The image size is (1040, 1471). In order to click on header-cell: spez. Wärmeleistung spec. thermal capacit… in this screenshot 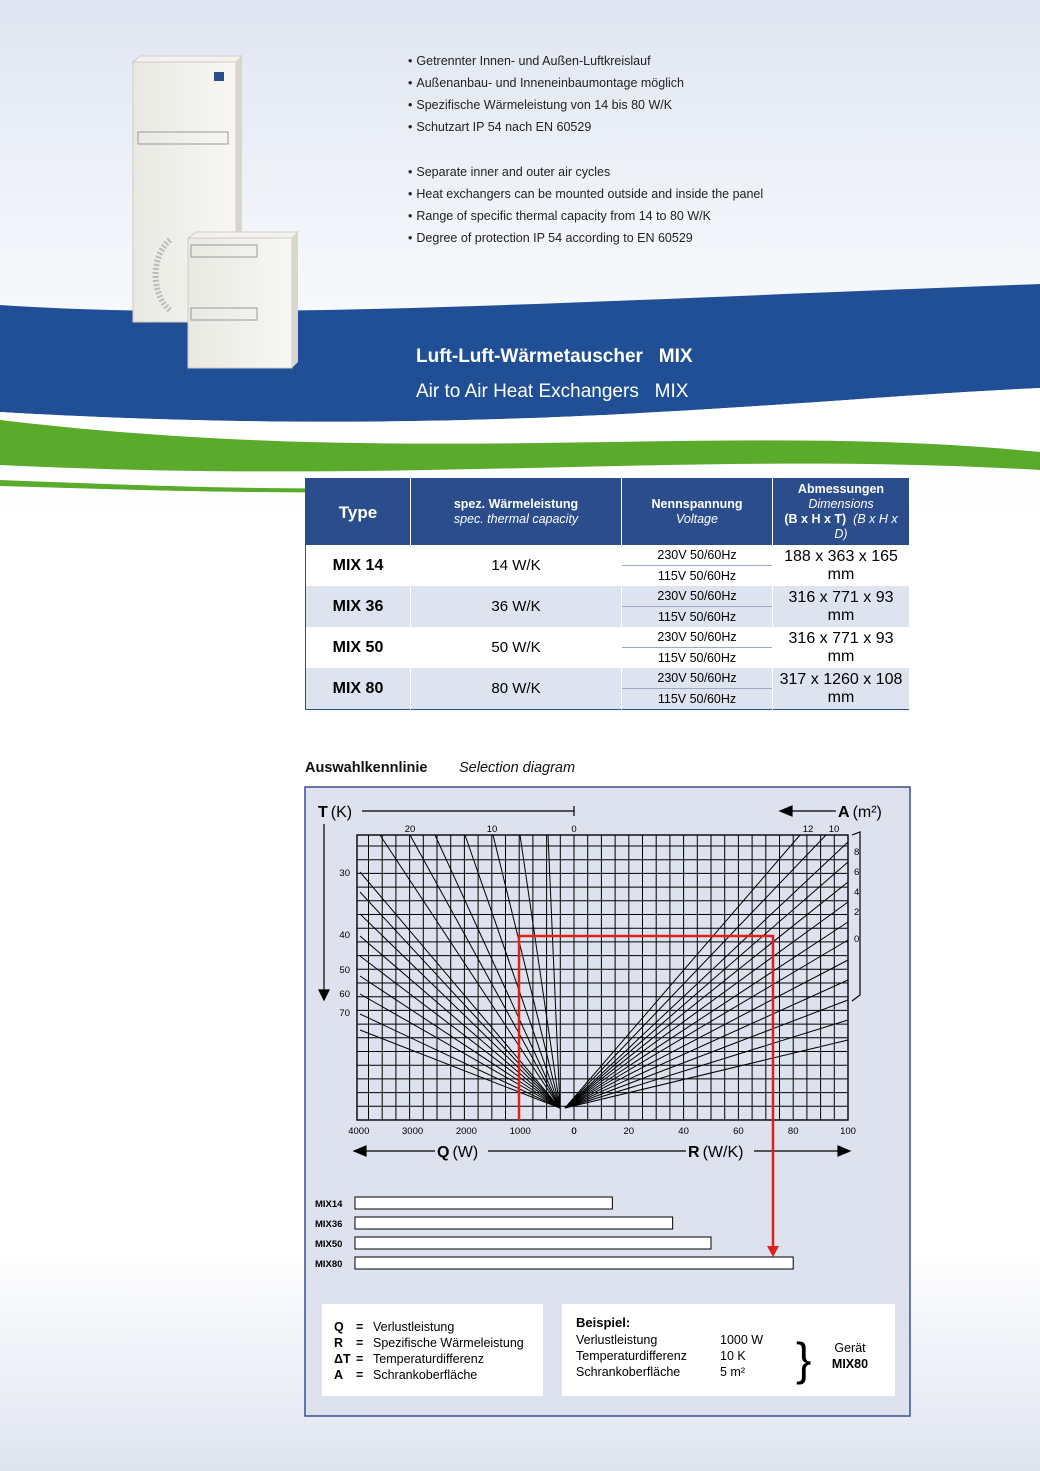, I will do `click(516, 511)`.